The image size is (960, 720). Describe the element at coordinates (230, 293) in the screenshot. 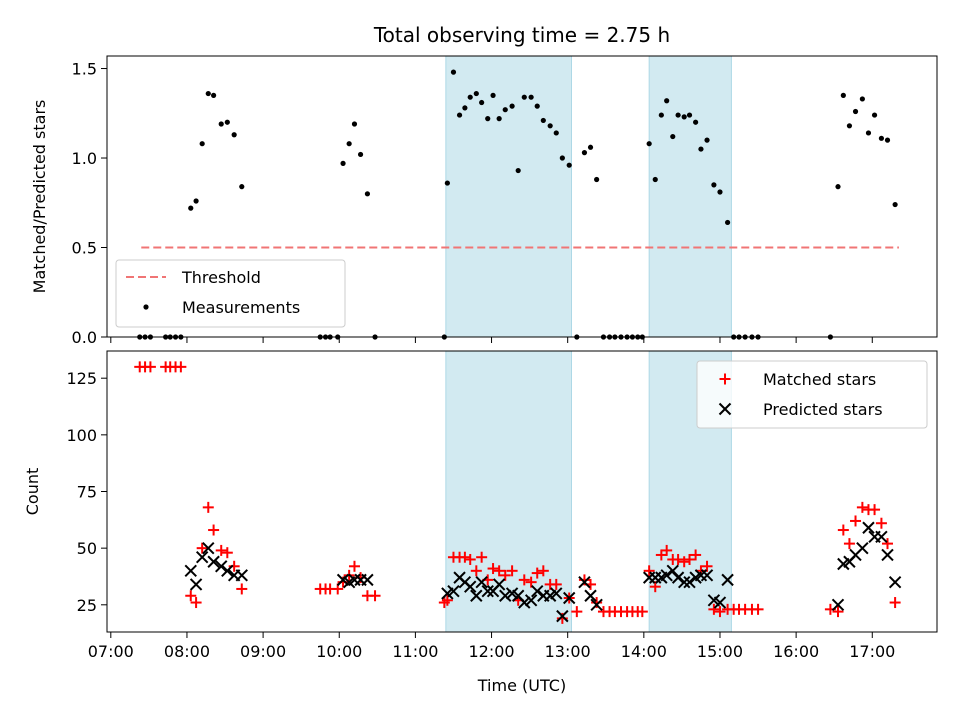

I see `ratio-legend: Threshold Measurements` at that location.